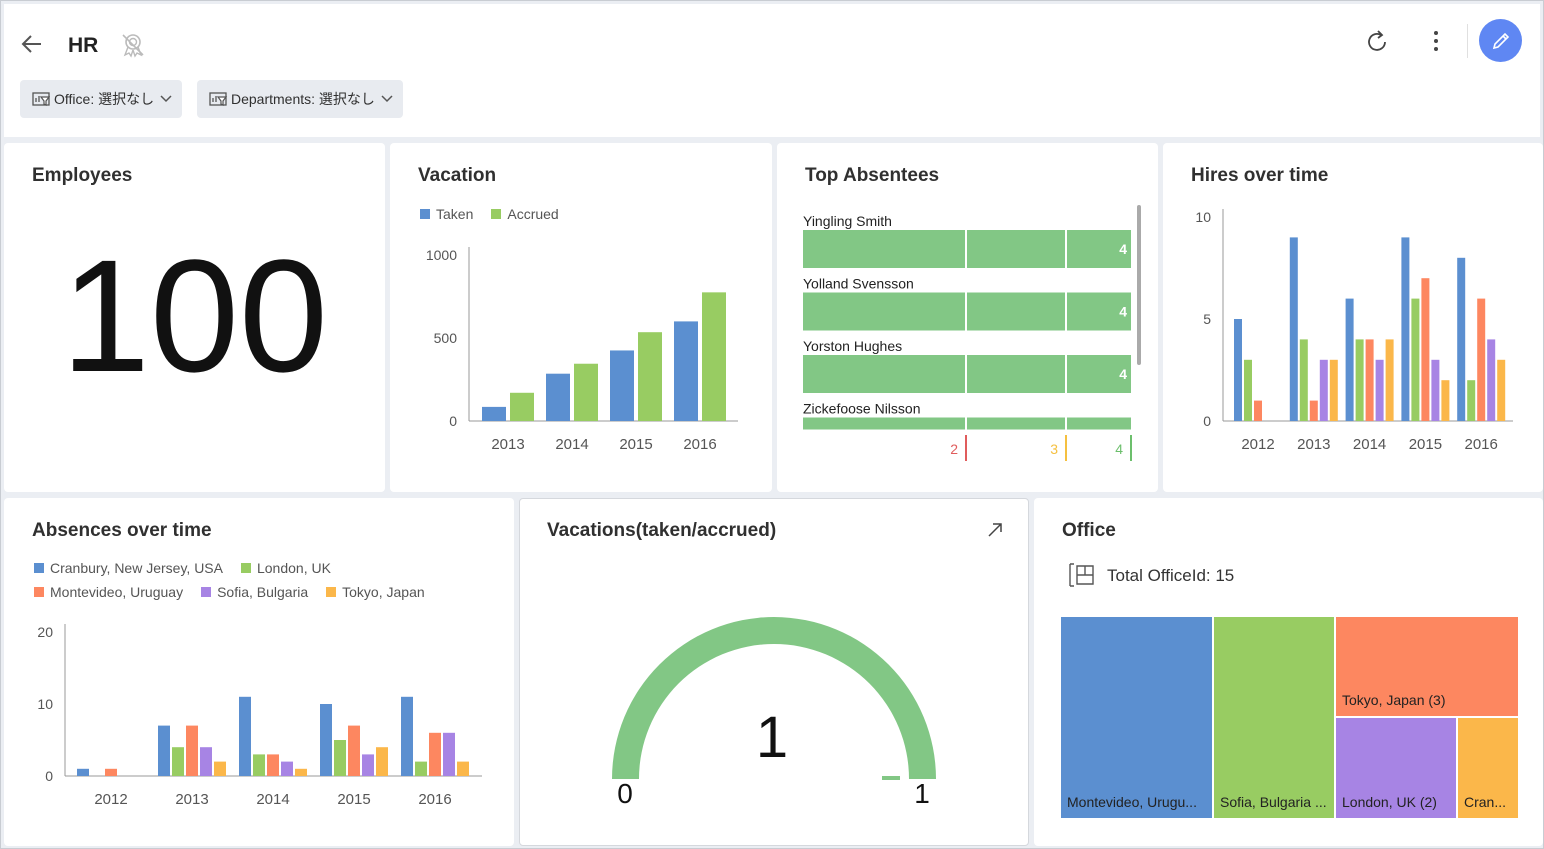 Image resolution: width=1544 pixels, height=849 pixels. I want to click on departments-filter: Departments: 選択なし, so click(300, 99).